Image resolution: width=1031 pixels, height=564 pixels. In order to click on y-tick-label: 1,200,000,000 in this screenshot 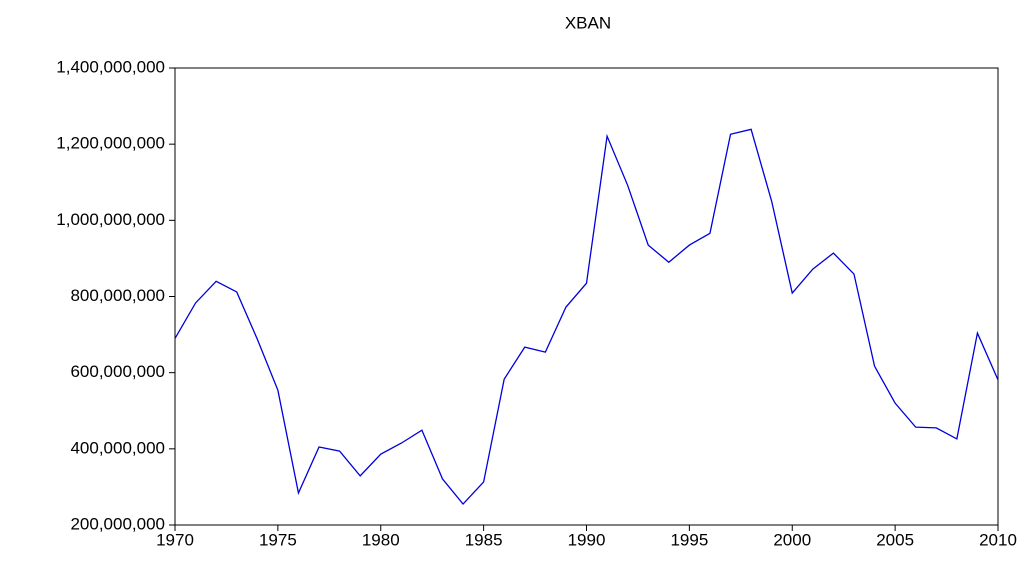, I will do `click(110, 143)`.